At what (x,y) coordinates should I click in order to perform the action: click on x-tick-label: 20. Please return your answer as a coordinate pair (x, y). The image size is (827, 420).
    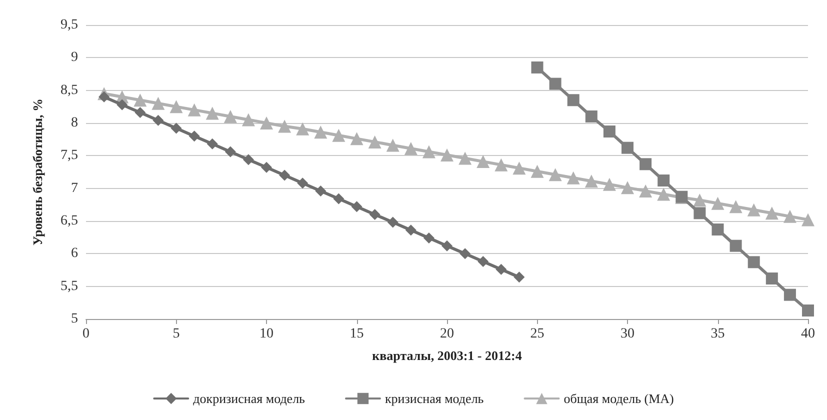
    Looking at the image, I should click on (447, 334).